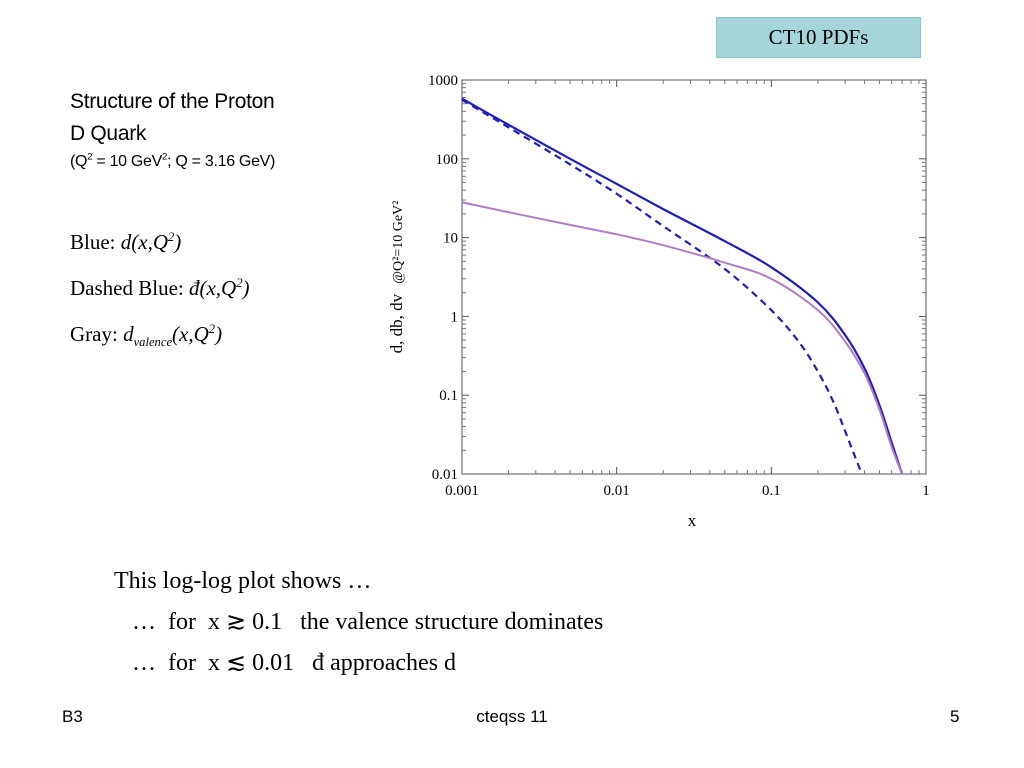  I want to click on notes-dbar: … for x ≲ 0.01 đ approaches d, so click(294, 663).